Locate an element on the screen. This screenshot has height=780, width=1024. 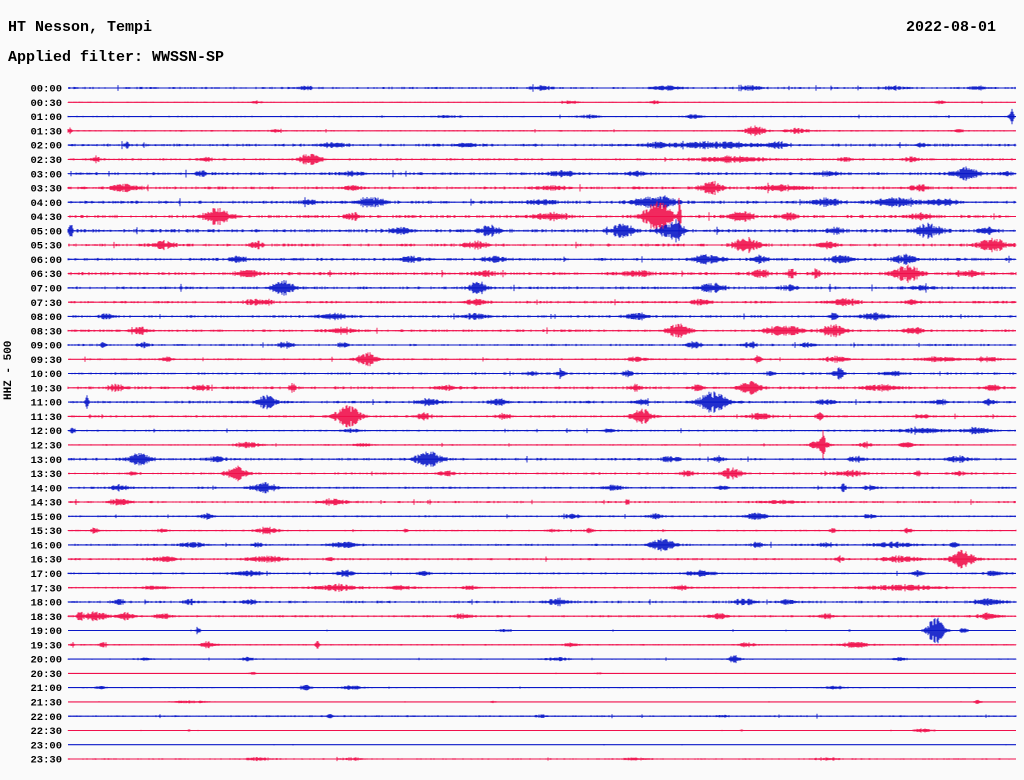
time-label-12:00: 12:00 is located at coordinates (46, 432).